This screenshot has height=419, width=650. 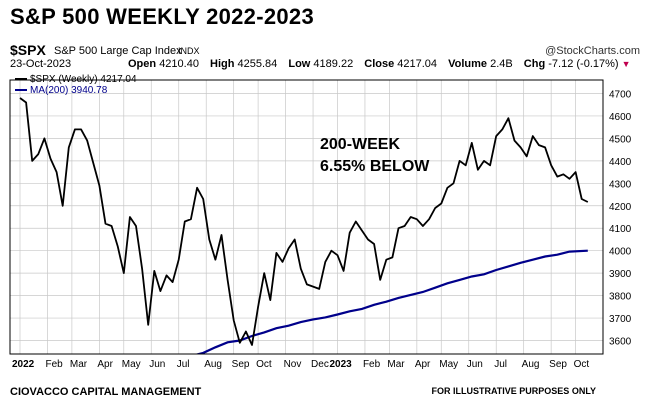 What do you see at coordinates (620, 184) in the screenshot?
I see `y-tick-label: 4300` at bounding box center [620, 184].